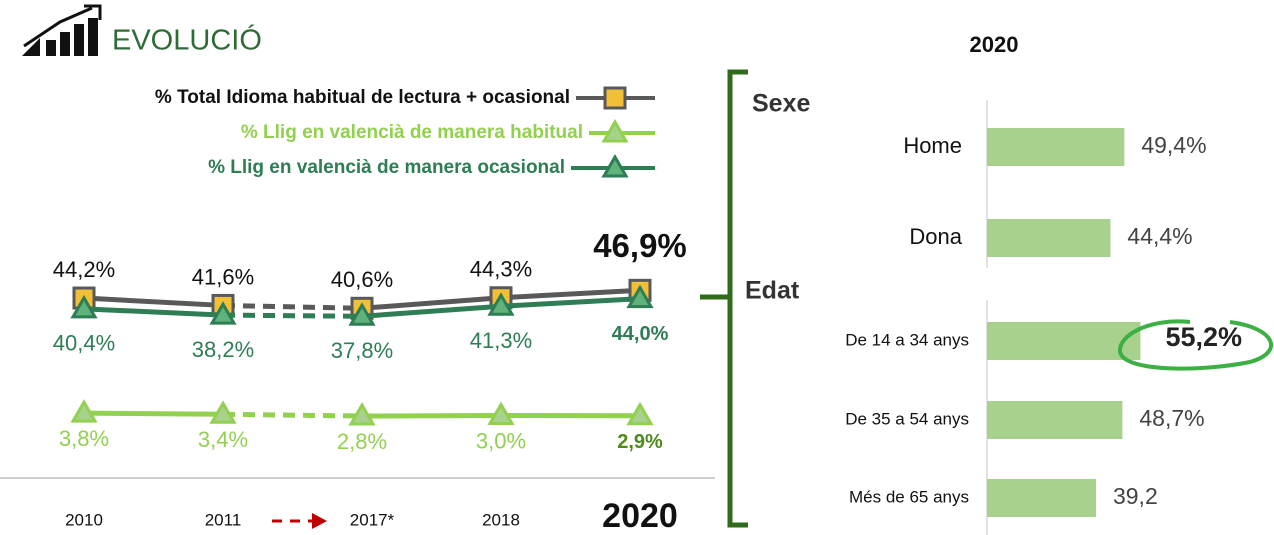 The width and height of the screenshot is (1274, 535). Describe the element at coordinates (501, 340) in the screenshot. I see `value-label: 41,3%` at that location.